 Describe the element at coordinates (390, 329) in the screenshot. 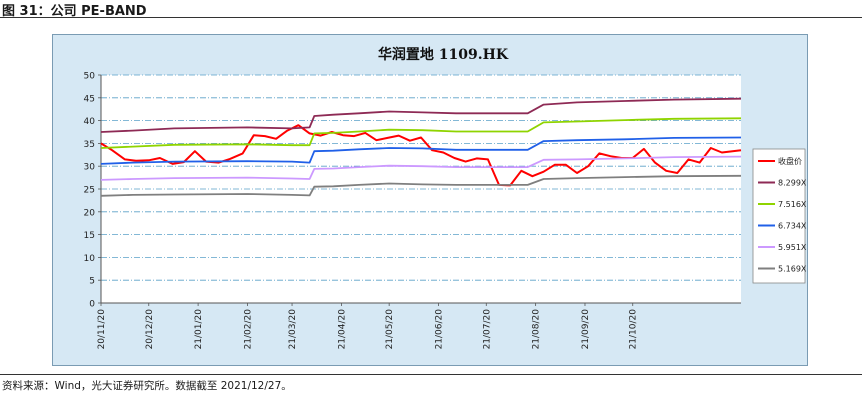

I see `x-tick-label: 21/05/20` at that location.